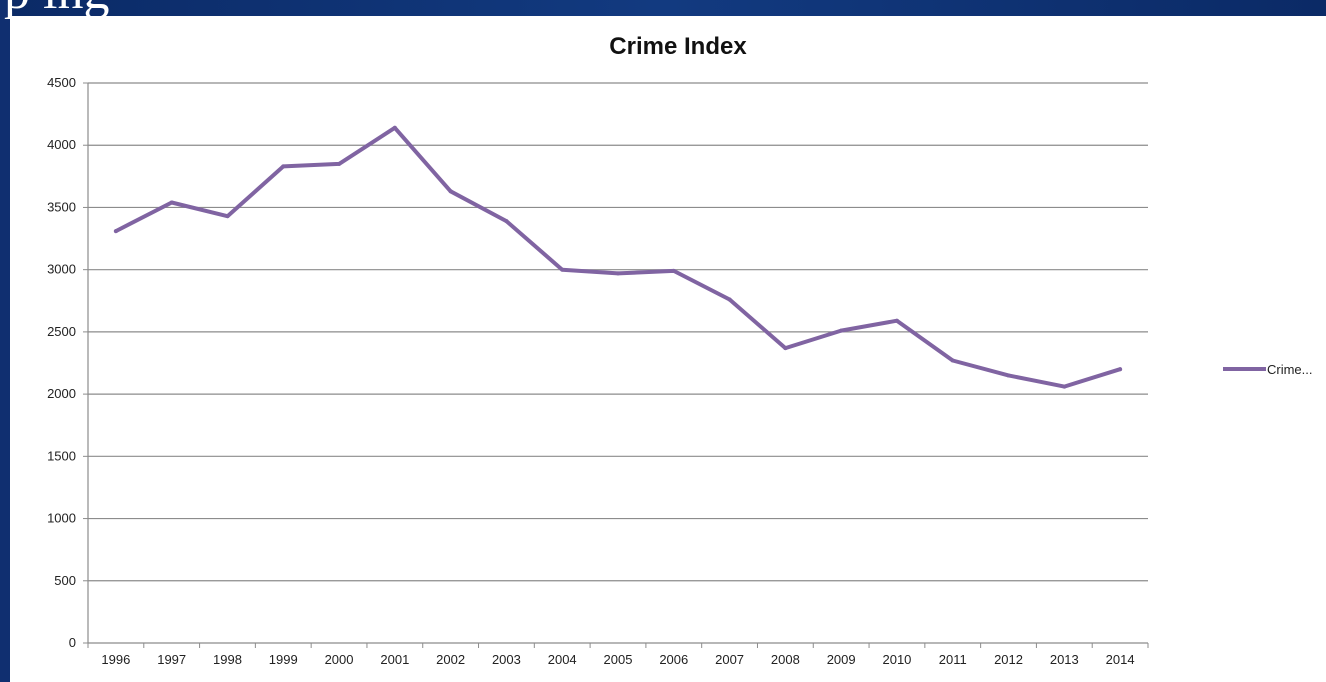  Describe the element at coordinates (72, 642) in the screenshot. I see `y-tick-label: 0` at that location.